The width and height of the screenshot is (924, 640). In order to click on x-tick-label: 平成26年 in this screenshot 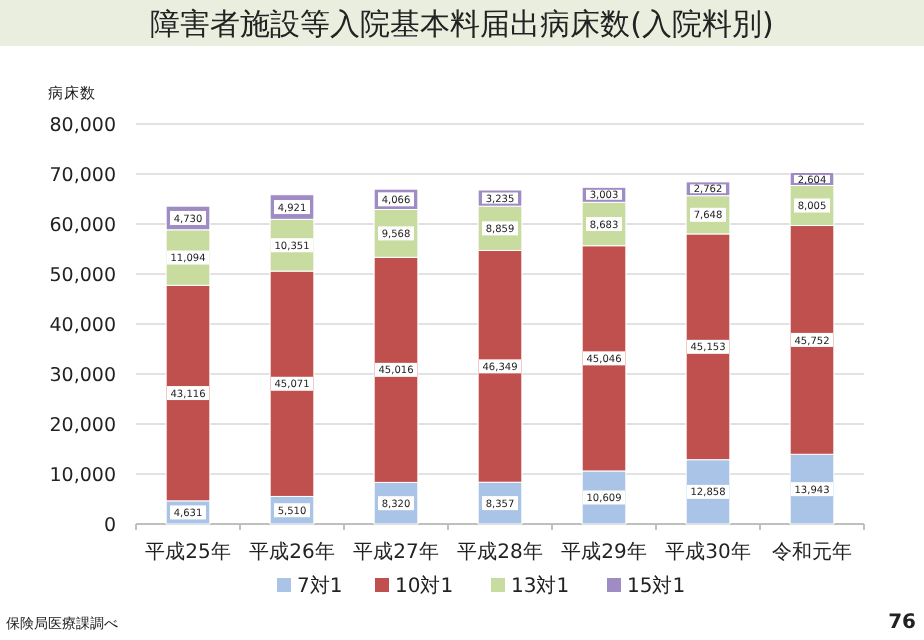, I will do `click(292, 552)`.